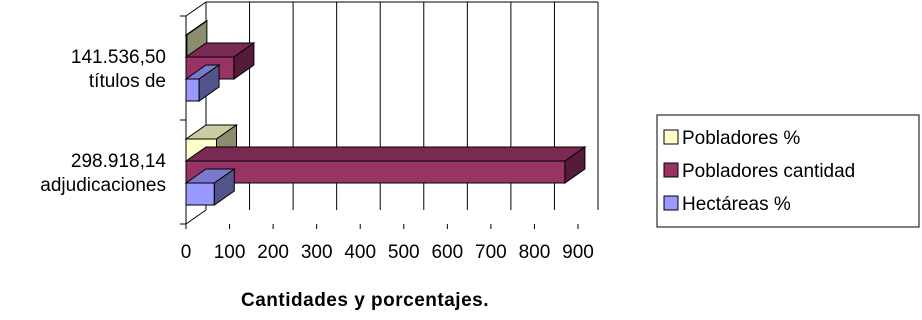  What do you see at coordinates (230, 252) in the screenshot?
I see `x-tick-label: 100` at bounding box center [230, 252].